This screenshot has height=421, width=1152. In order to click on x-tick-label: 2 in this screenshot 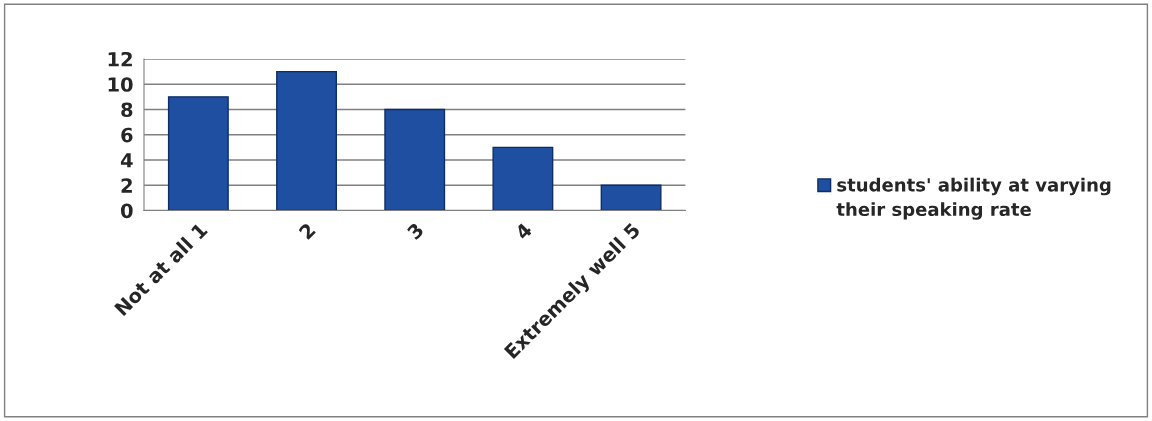, I will do `click(307, 231)`.